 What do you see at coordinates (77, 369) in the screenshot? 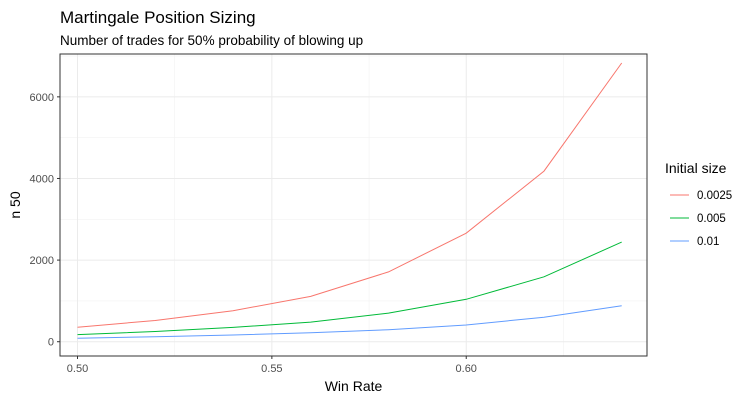
I see `x-tick-label: 0.50` at bounding box center [77, 369].